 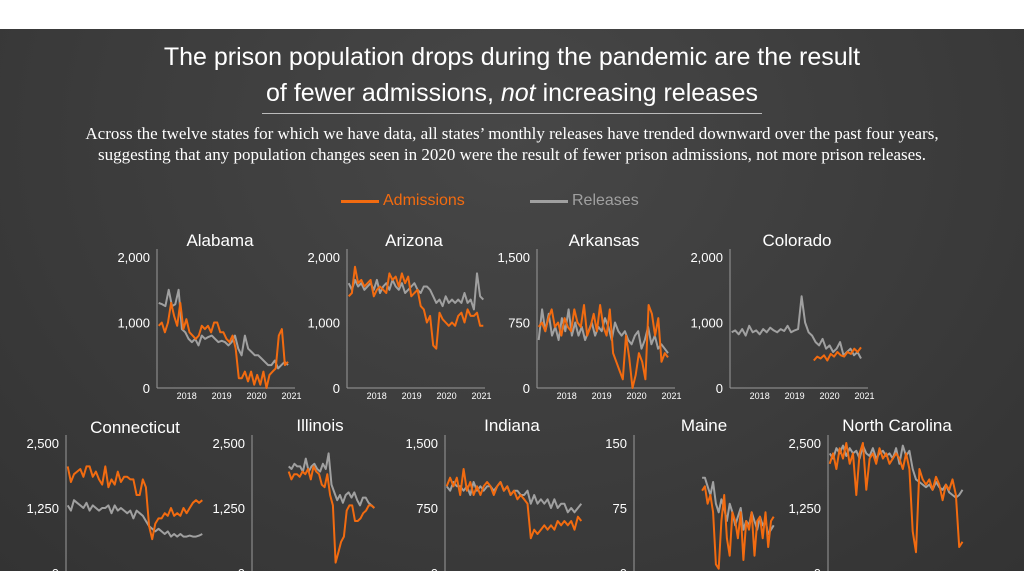 What do you see at coordinates (220, 240) in the screenshot?
I see `chart-title: Alabama` at bounding box center [220, 240].